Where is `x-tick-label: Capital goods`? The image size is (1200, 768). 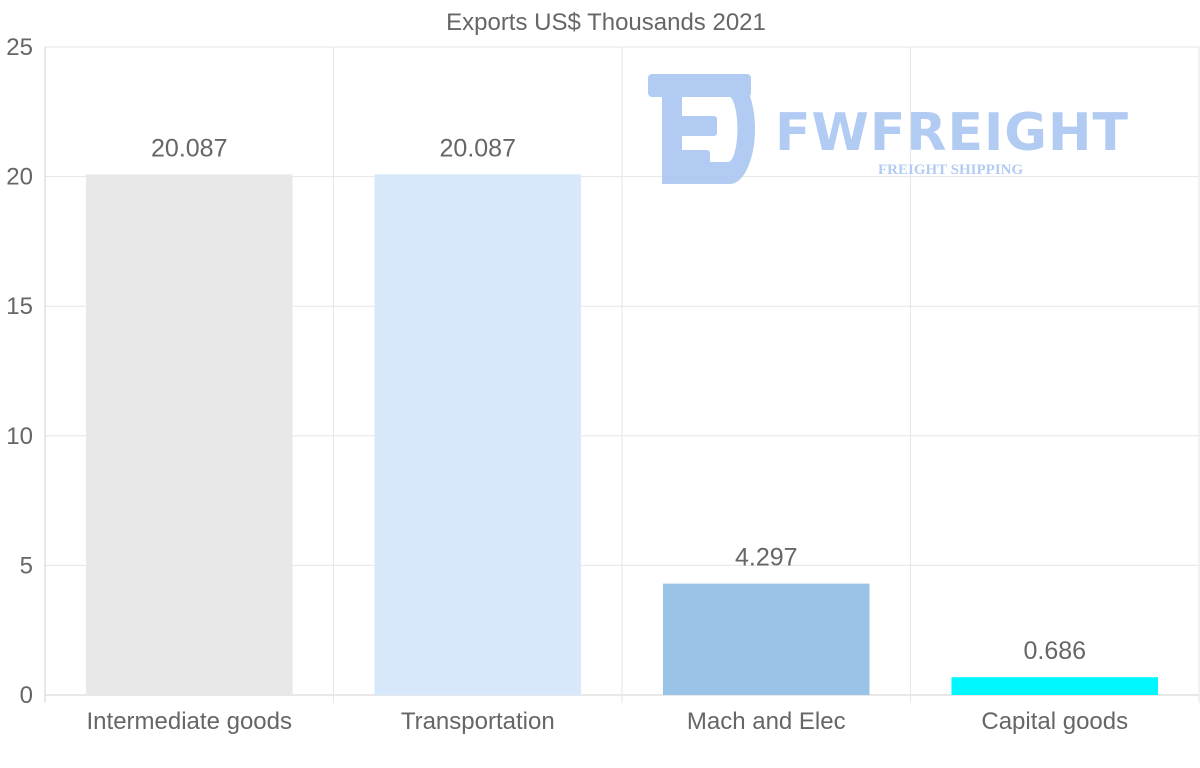 x-tick-label: Capital goods is located at coordinates (1054, 721).